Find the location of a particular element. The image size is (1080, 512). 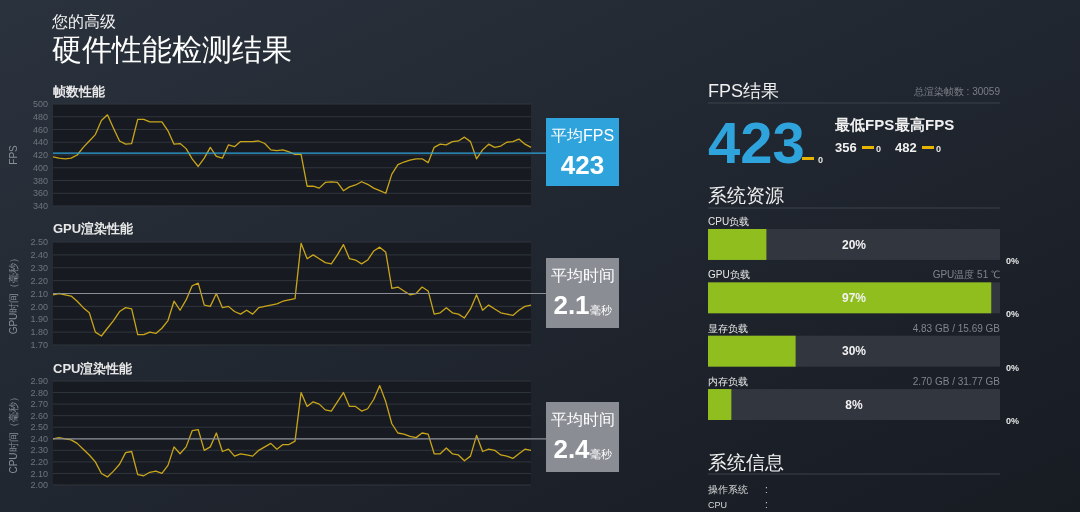

y-tick-label: 内存负载 is located at coordinates (728, 382).